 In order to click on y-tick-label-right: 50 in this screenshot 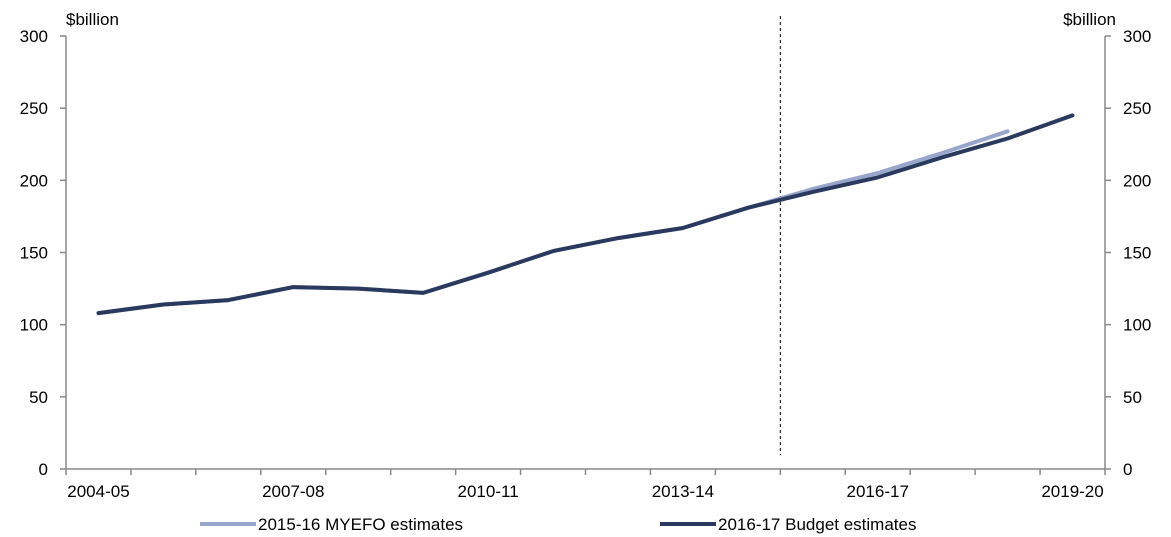, I will do `click(1132, 397)`.